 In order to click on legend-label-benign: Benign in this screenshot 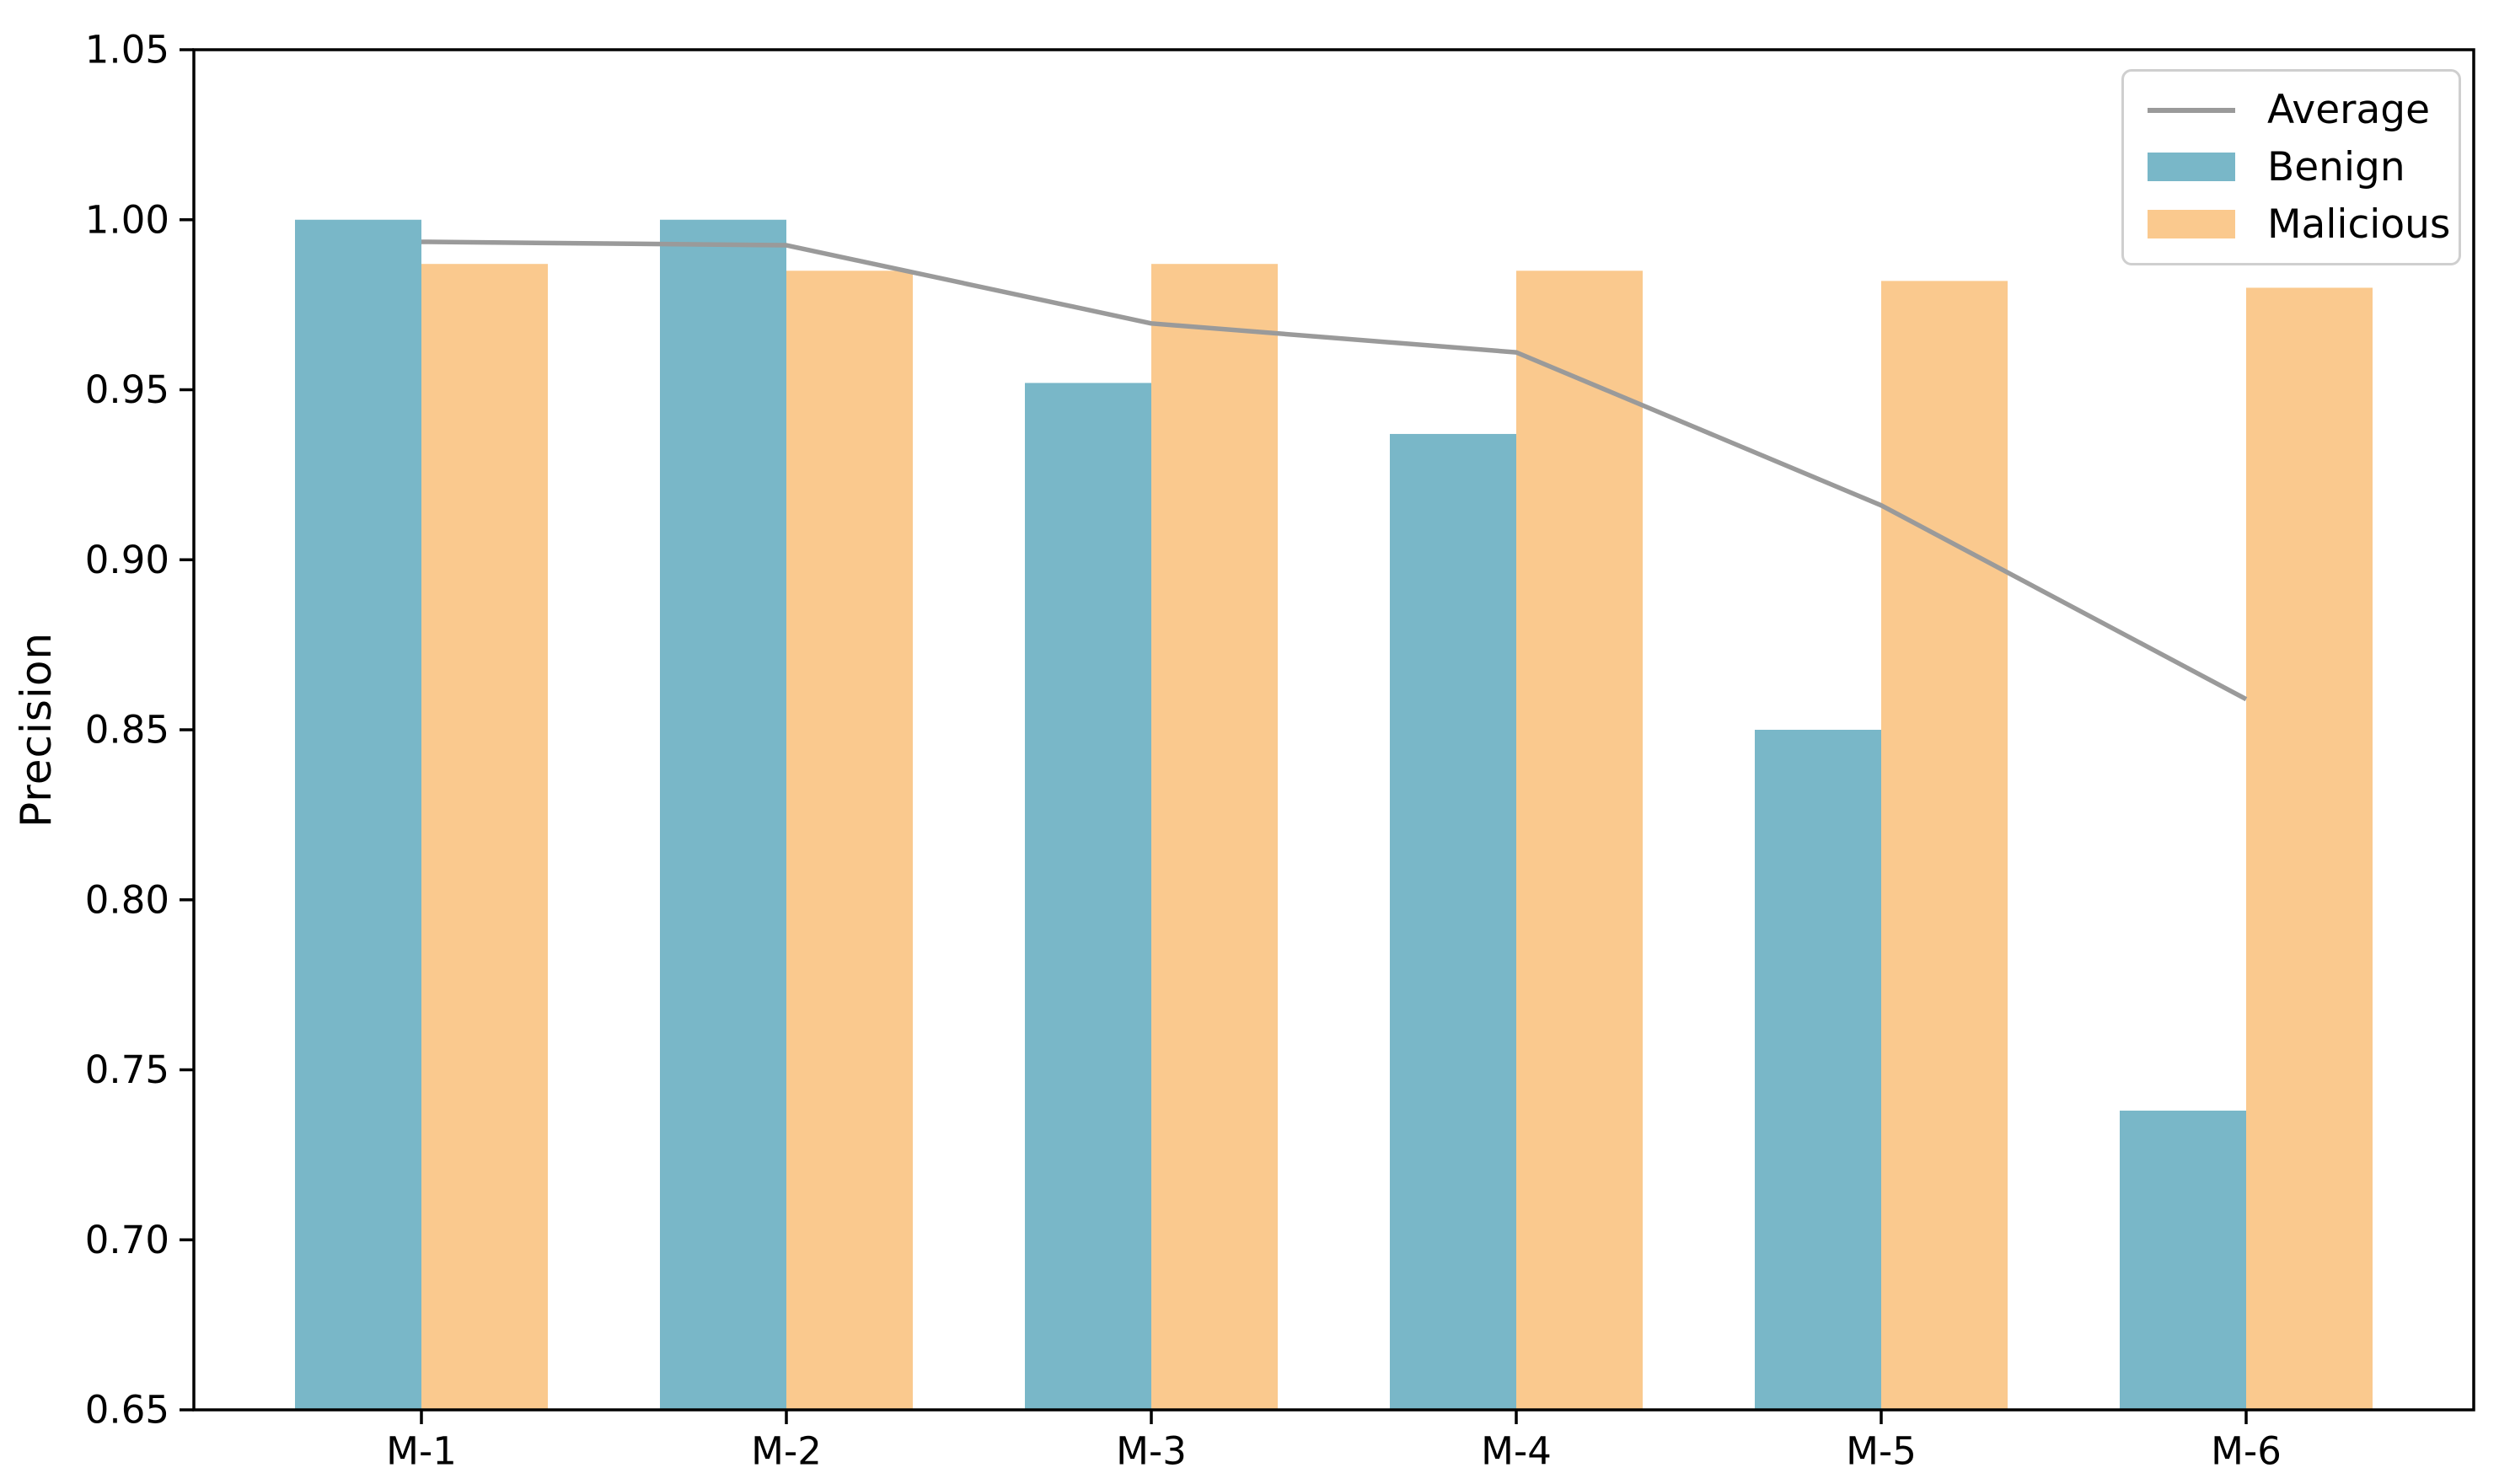, I will do `click(2336, 166)`.